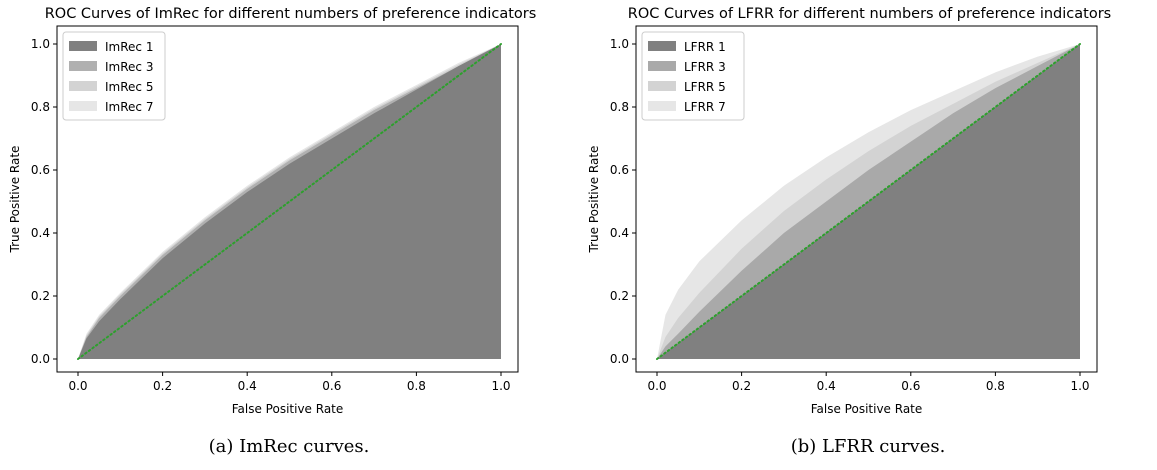 This screenshot has width=1157, height=470. What do you see at coordinates (705, 67) in the screenshot?
I see `legend-label: LFRR 3` at bounding box center [705, 67].